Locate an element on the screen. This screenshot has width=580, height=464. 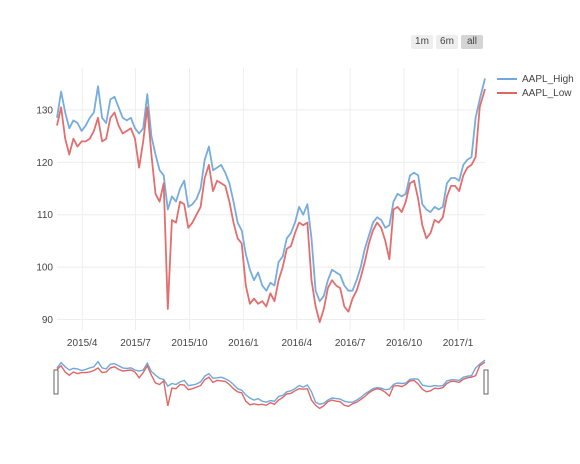
x-tick-label: 2017/1 is located at coordinates (458, 343).